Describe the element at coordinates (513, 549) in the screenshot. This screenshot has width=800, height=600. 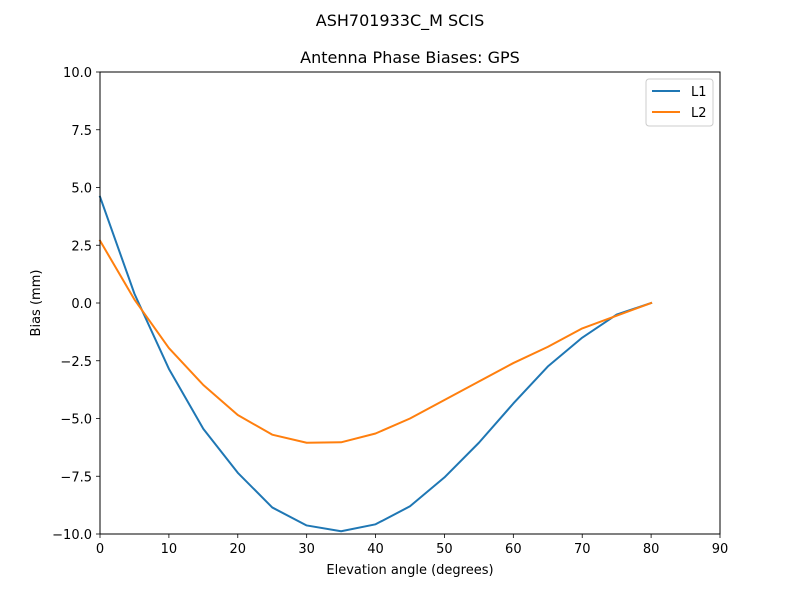
I see `x-tick-label: 60` at that location.